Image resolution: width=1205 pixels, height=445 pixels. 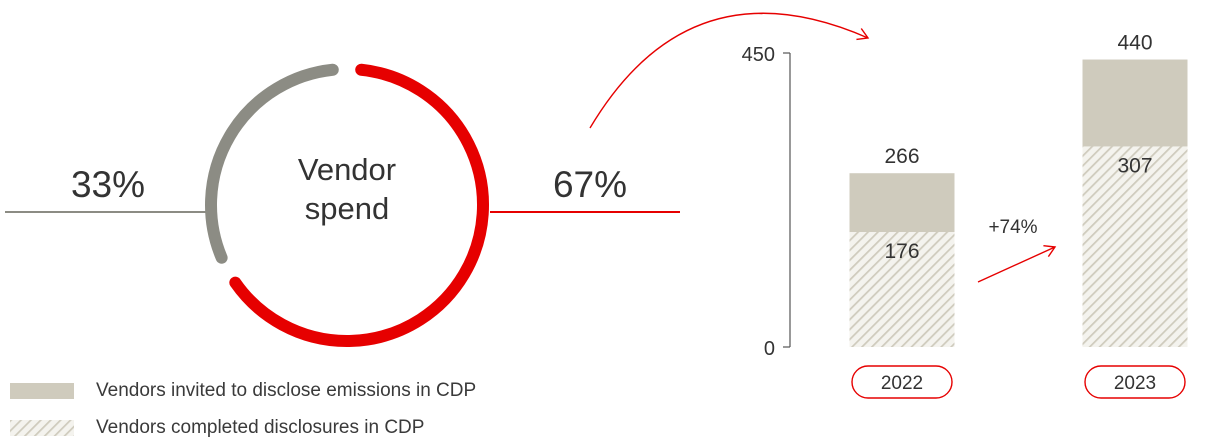 I want to click on x-tick-label-2023: 2023, so click(x=1135, y=383).